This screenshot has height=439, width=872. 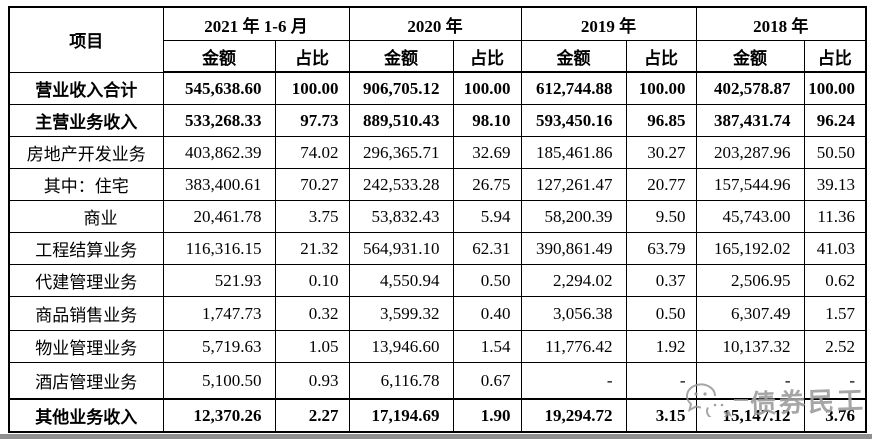 I want to click on amount-cell: 564,931.10, so click(x=401, y=248).